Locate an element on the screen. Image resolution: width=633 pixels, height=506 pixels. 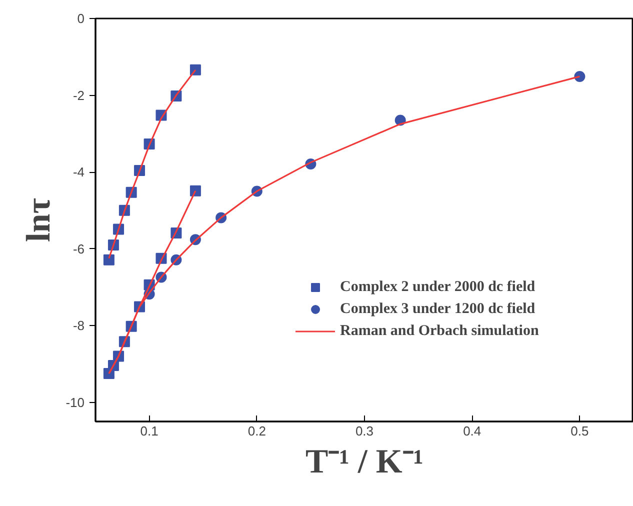
x-tick-label: 0.2 is located at coordinates (257, 431).